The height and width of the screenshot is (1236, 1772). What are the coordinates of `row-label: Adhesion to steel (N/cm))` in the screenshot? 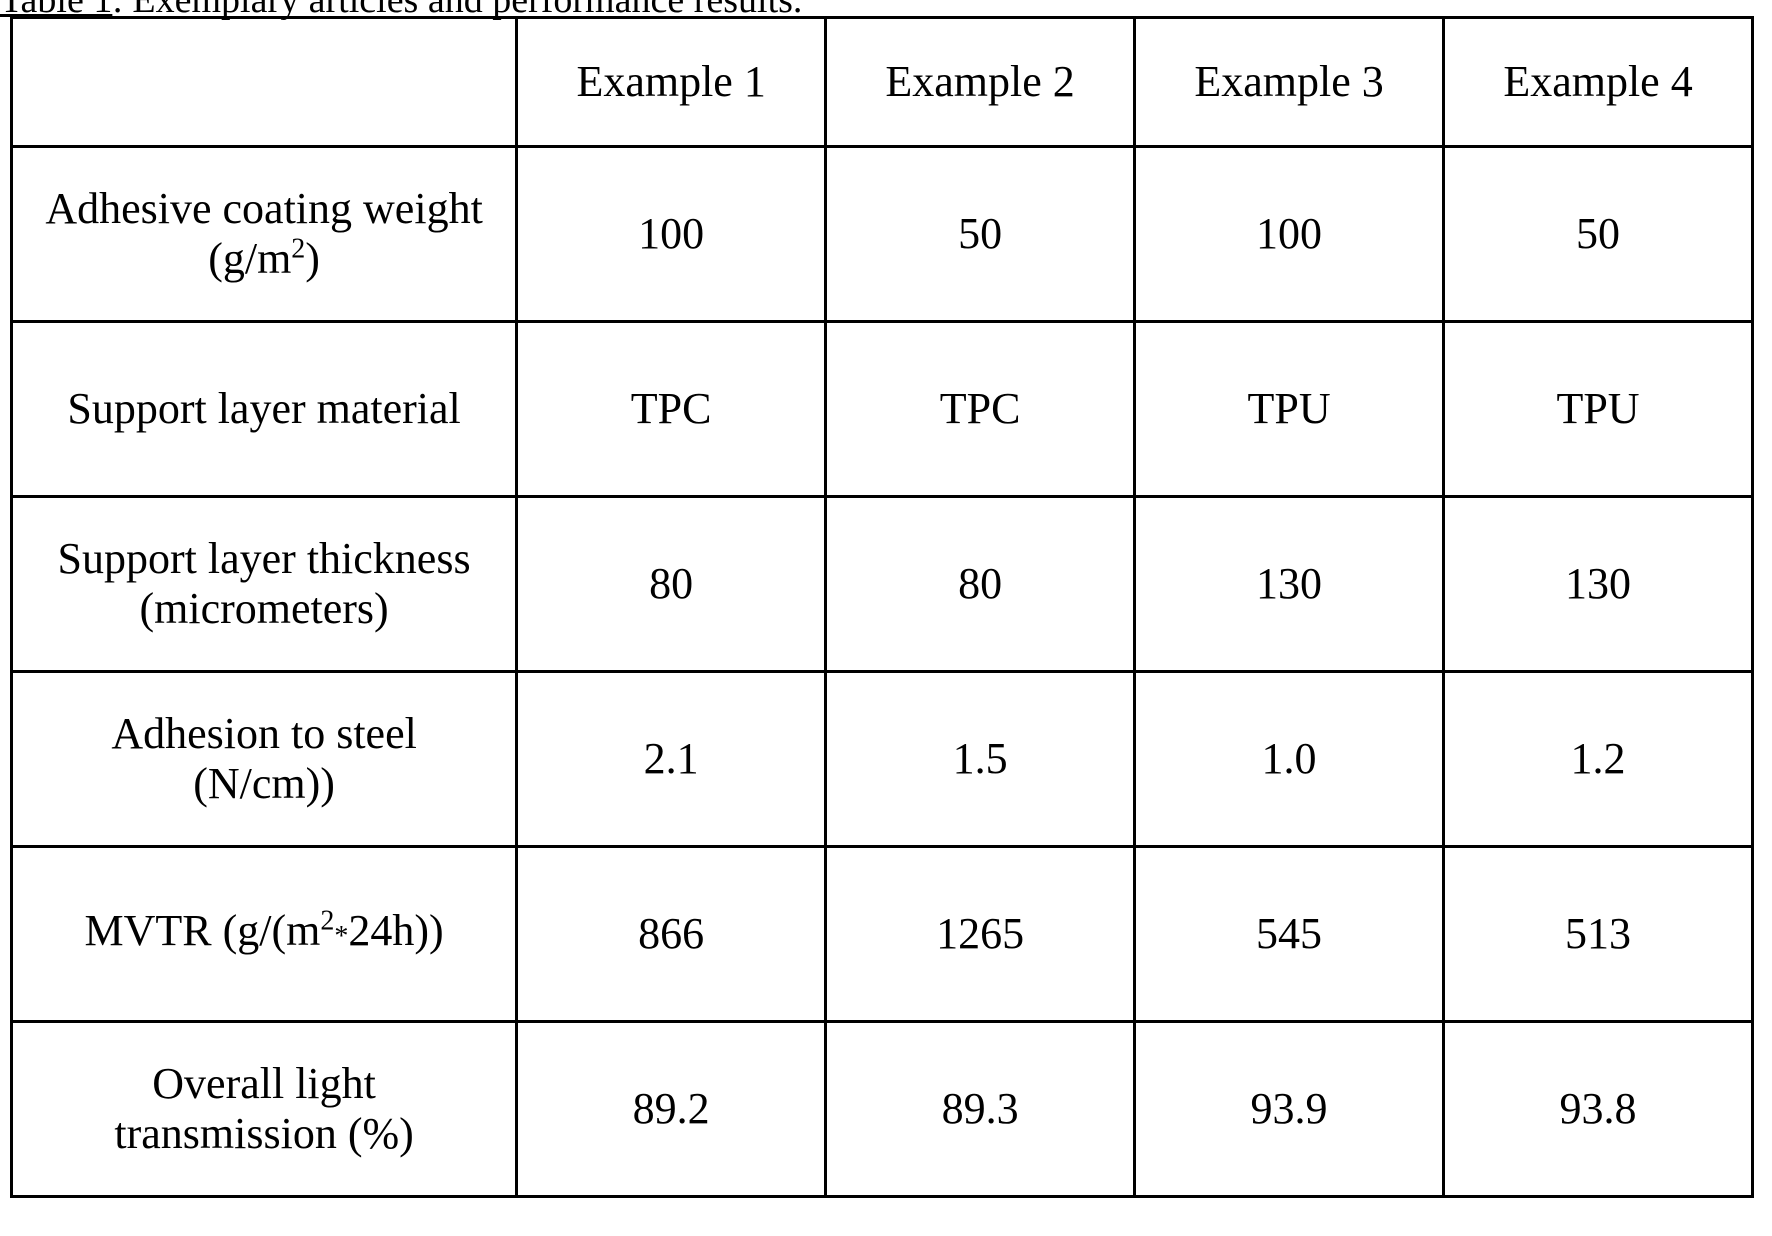 It's located at (264, 759).